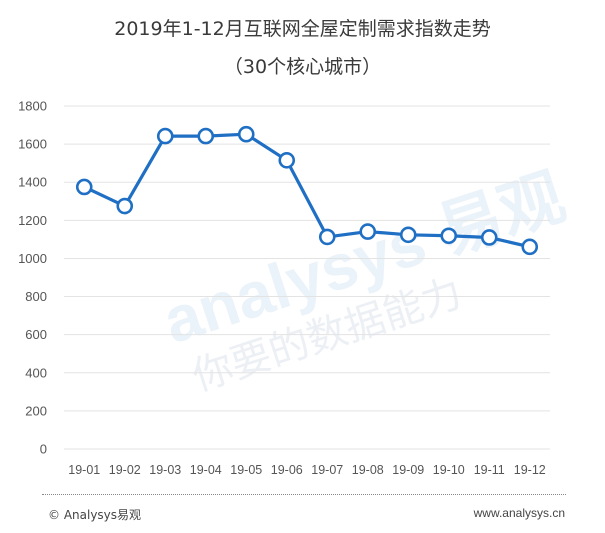 The width and height of the screenshot is (605, 533). What do you see at coordinates (36, 372) in the screenshot?
I see `y-tick-label: 400` at bounding box center [36, 372].